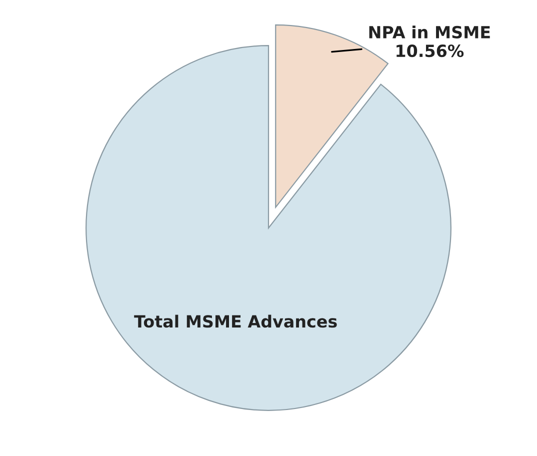 This screenshot has height=456, width=537. What do you see at coordinates (235, 321) in the screenshot?
I see `slice-label: Total MSME Advances` at bounding box center [235, 321].